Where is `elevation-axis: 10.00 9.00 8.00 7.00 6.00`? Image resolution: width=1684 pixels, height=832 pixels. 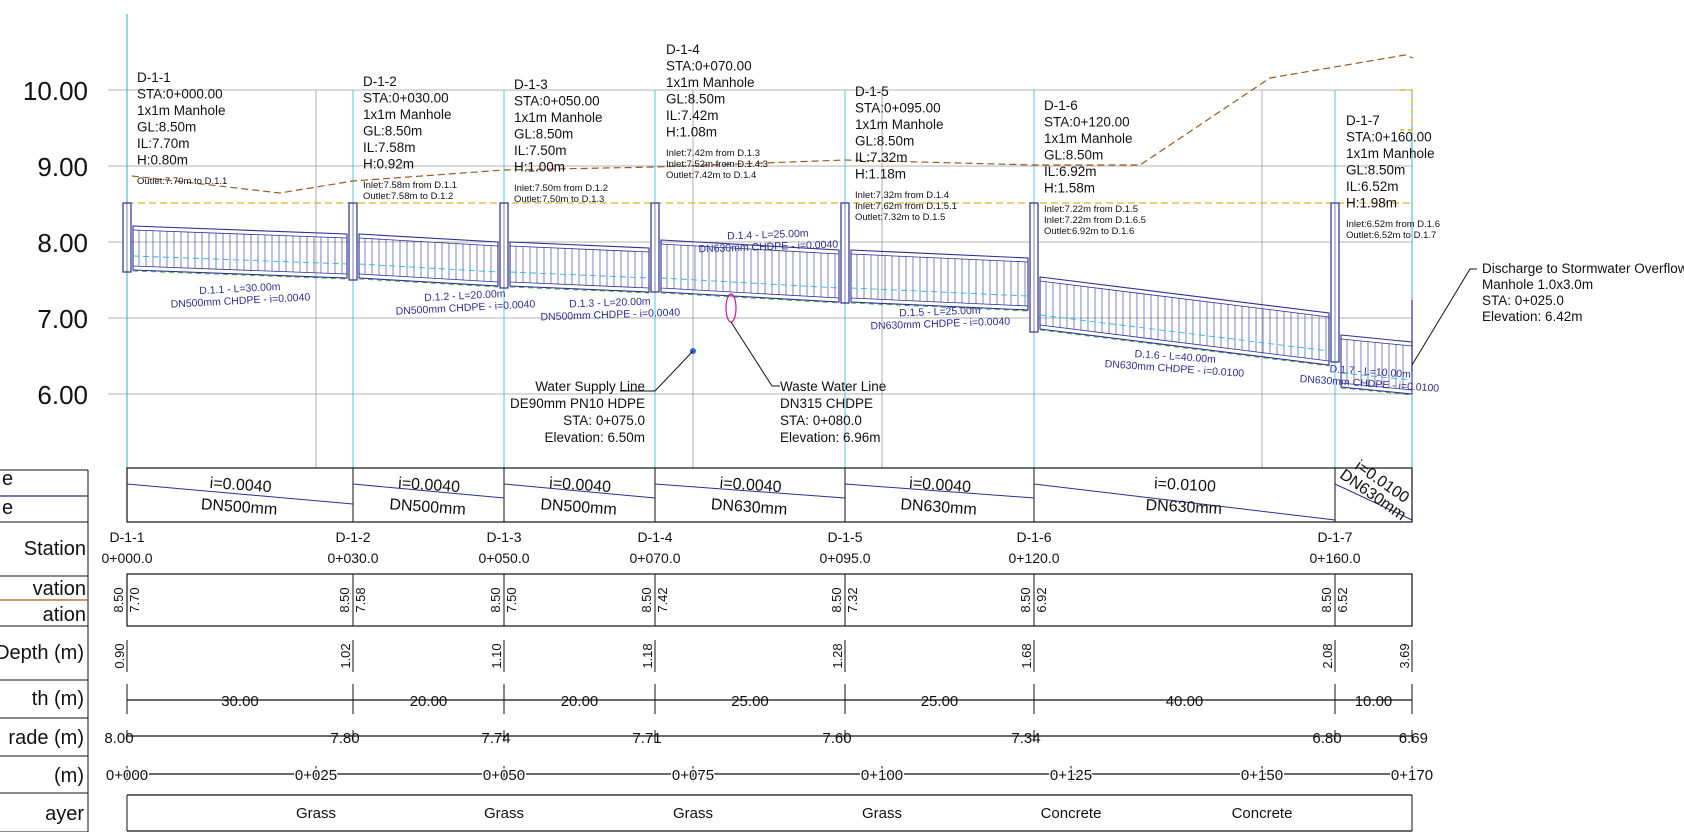 elevation-axis: 10.00 9.00 8.00 7.00 6.00 is located at coordinates (55, 243).